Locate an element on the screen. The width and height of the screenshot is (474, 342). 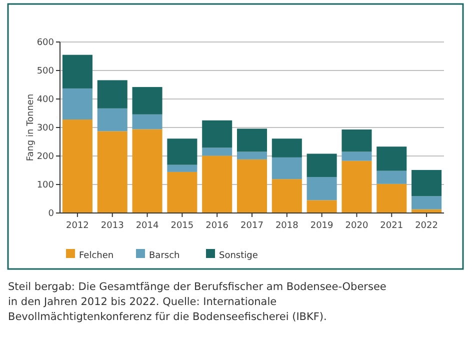
x-tick-label: 2017 is located at coordinates (252, 226).